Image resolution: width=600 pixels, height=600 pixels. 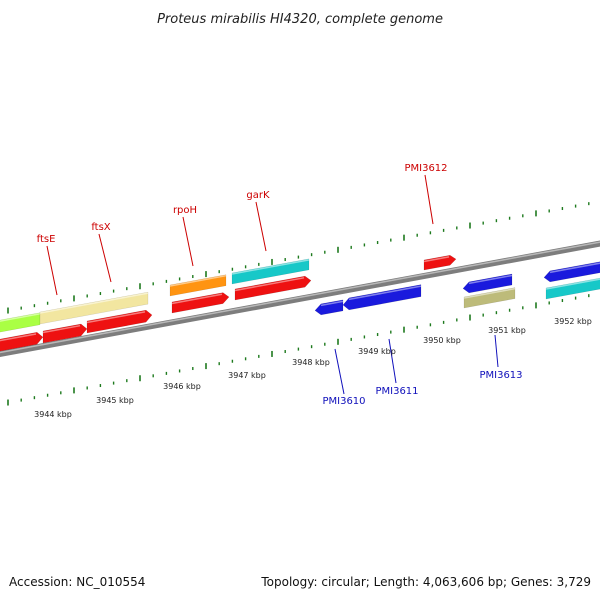 I want to click on kbp-label: 3950 kbp, so click(x=442, y=340).